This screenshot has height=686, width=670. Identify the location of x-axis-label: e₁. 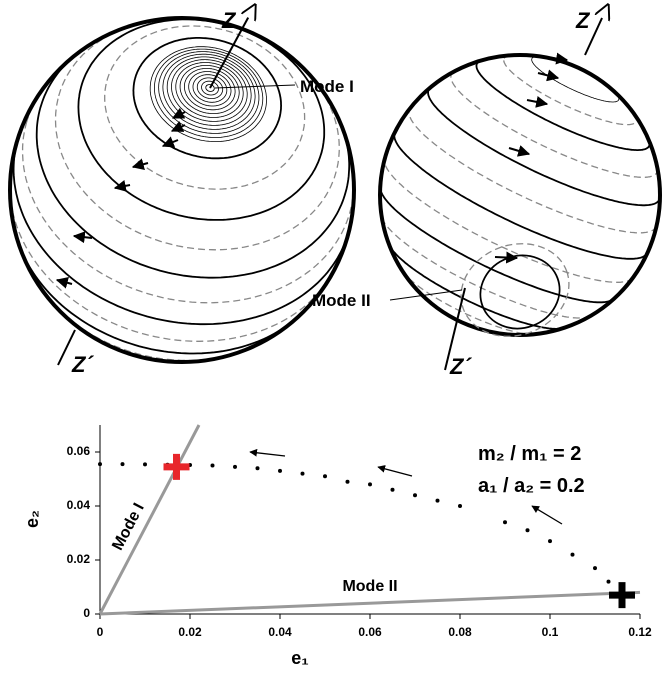
(299, 658).